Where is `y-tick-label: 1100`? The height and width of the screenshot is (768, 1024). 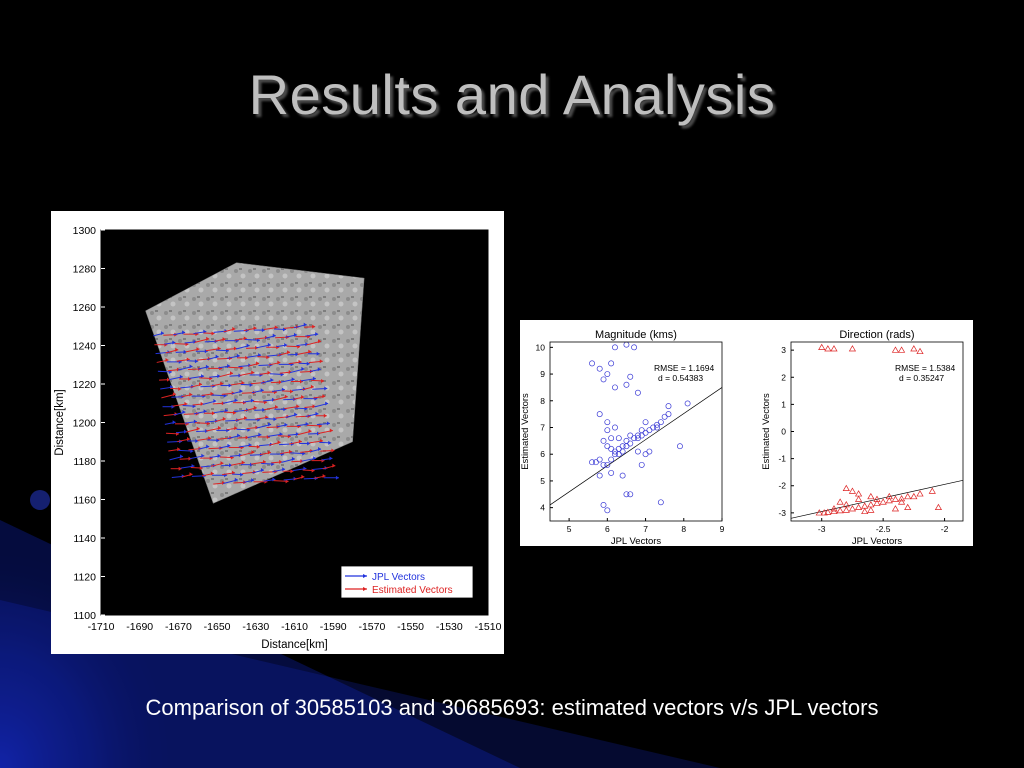
y-tick-label: 1100 is located at coordinates (84, 616).